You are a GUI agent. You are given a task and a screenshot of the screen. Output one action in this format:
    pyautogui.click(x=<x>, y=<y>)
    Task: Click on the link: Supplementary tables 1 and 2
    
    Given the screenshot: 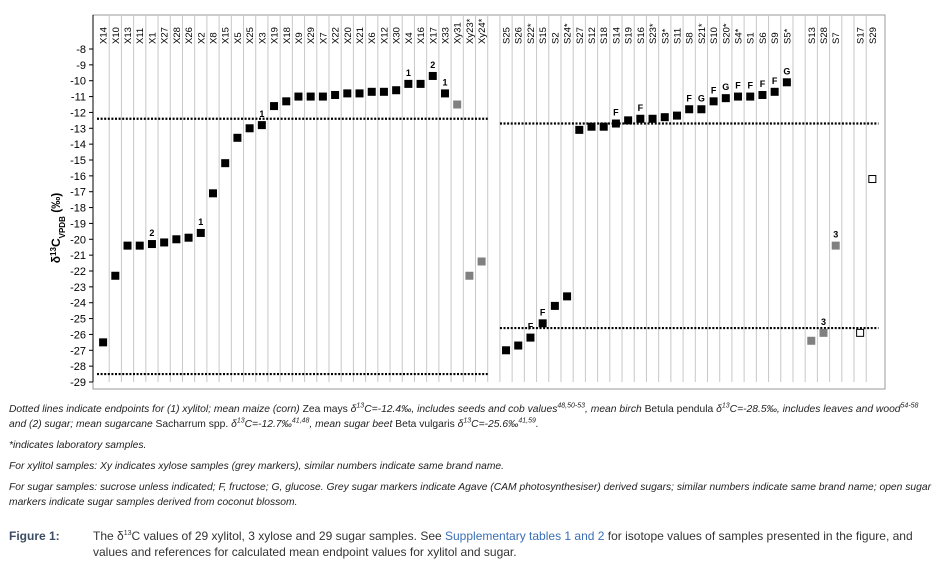 What is the action you would take?
    pyautogui.click(x=525, y=536)
    